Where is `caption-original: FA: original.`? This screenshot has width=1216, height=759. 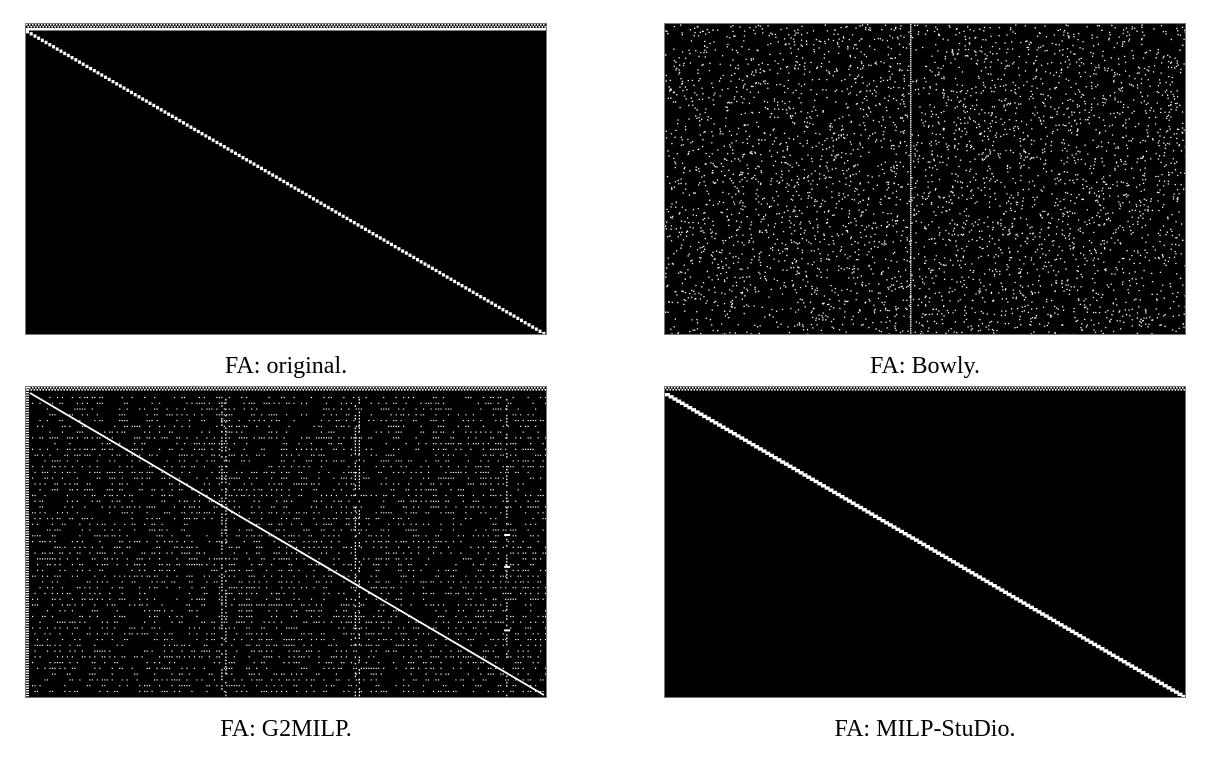 caption-original: FA: original. is located at coordinates (286, 366).